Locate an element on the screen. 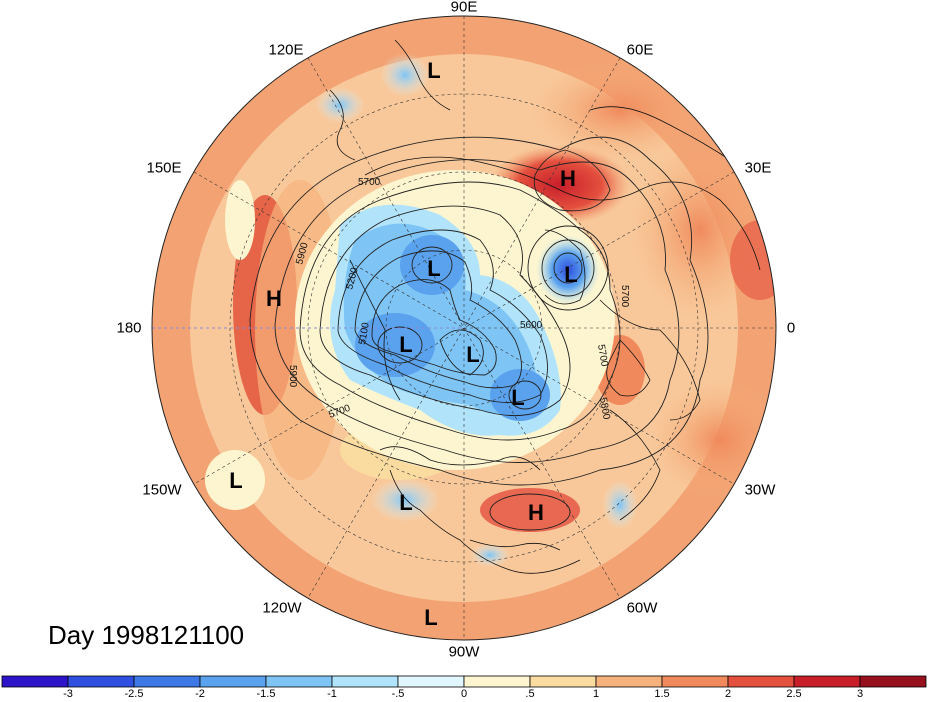  colorbar-tick-label: -2.5 is located at coordinates (134, 694).